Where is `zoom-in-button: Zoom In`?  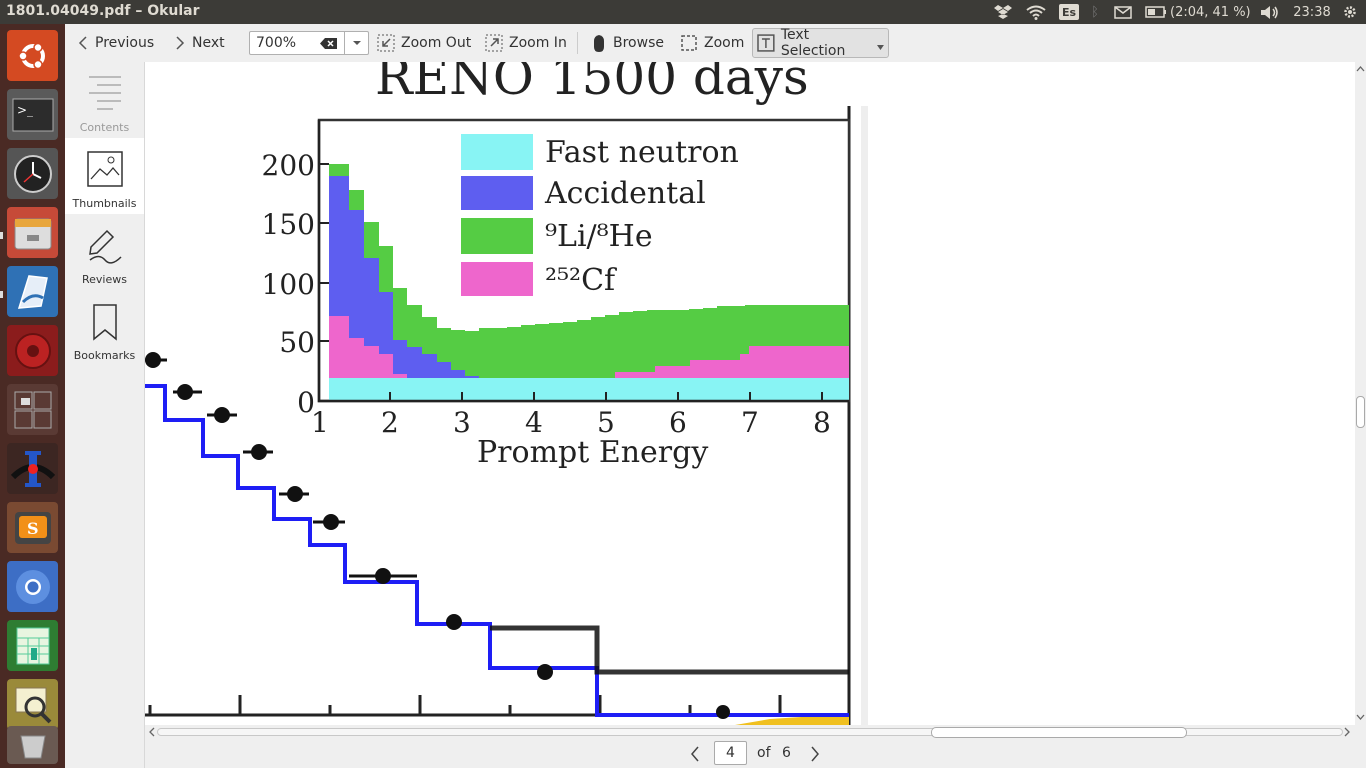 zoom-in-button: Zoom In is located at coordinates (526, 43).